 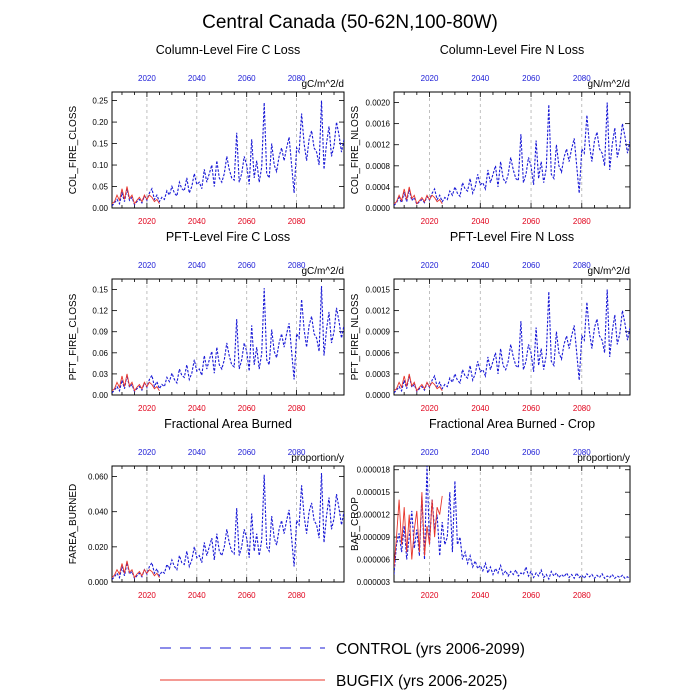 I want to click on panel-title: PFT-Level Fire C Loss, so click(x=228, y=237).